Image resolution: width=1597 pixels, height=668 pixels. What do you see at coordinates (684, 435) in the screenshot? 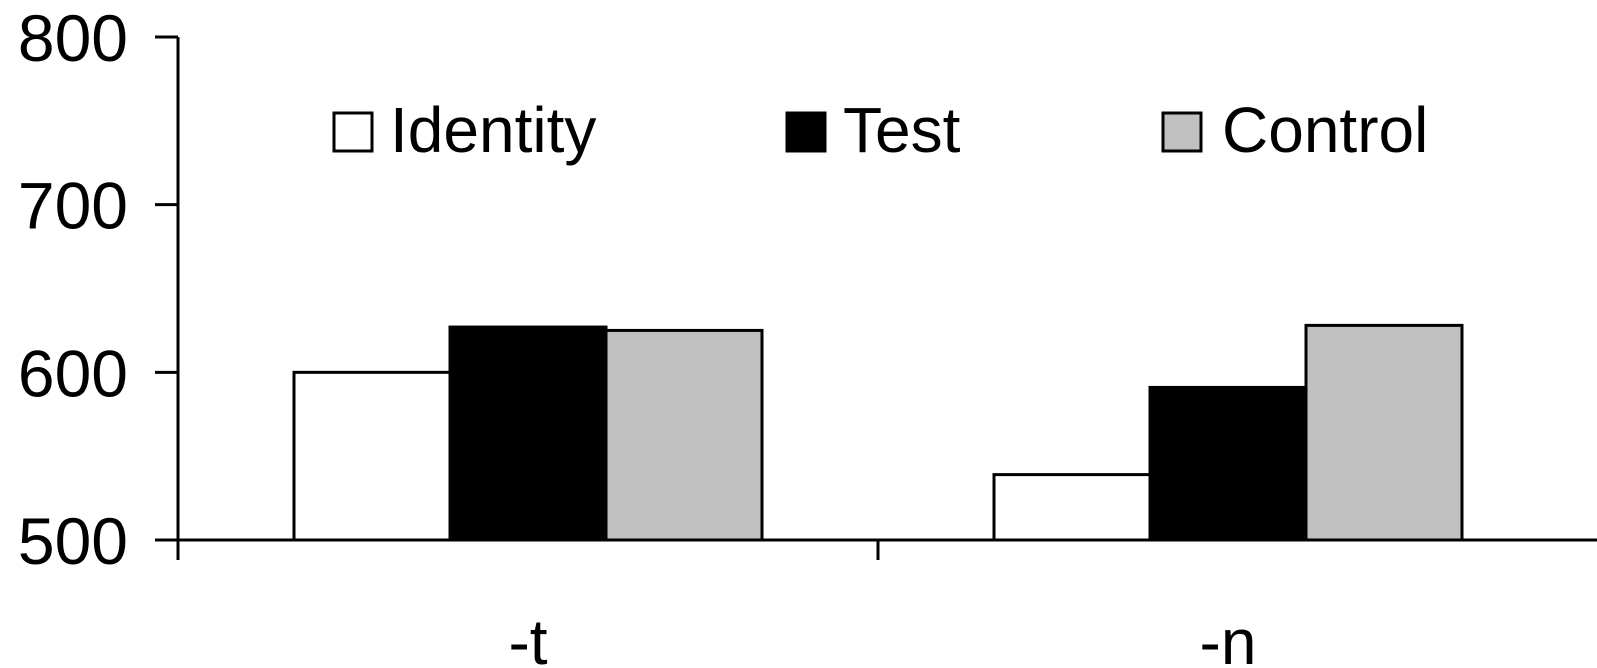
I see `bar-control-t` at bounding box center [684, 435].